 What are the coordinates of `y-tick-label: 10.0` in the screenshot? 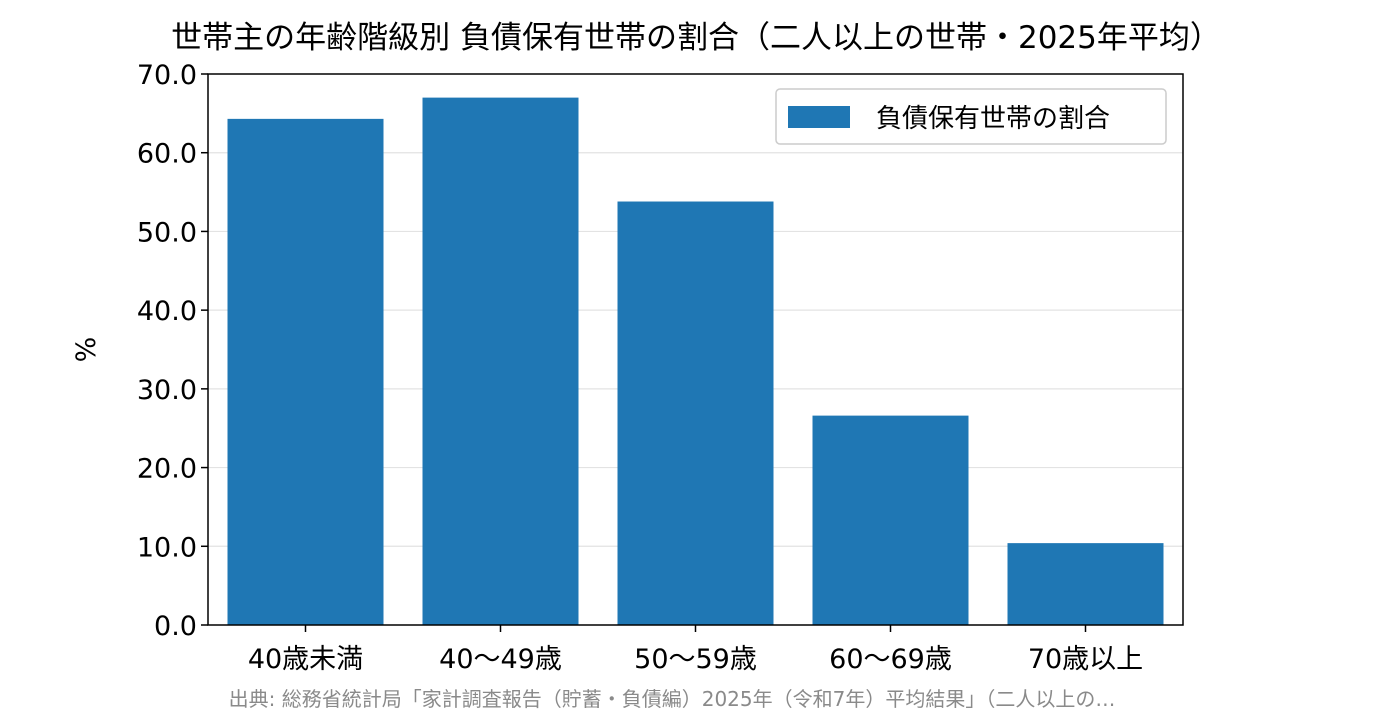 It's located at (167, 547).